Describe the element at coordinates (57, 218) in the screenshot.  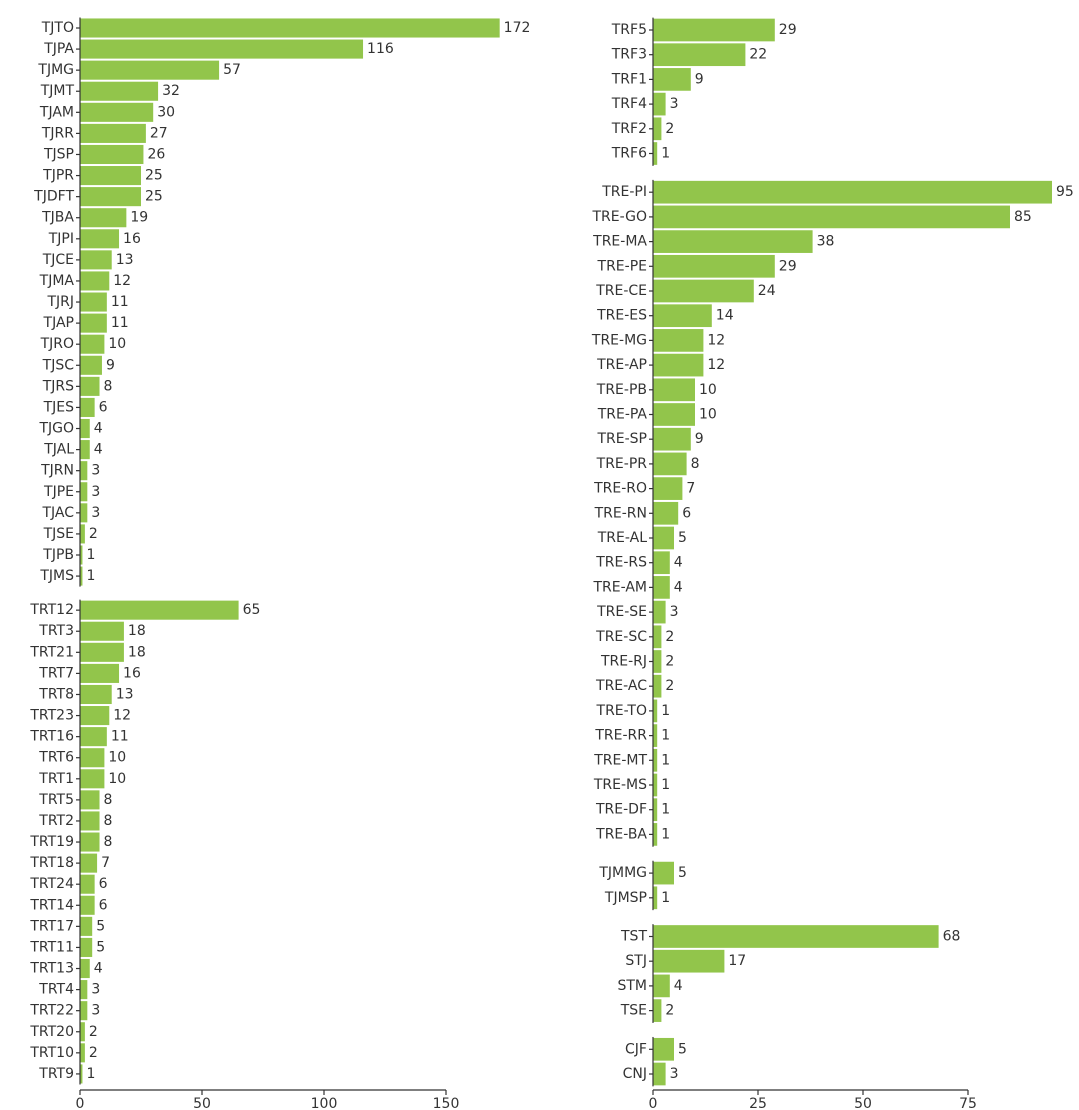
I see `category-label: TJBA` at that location.